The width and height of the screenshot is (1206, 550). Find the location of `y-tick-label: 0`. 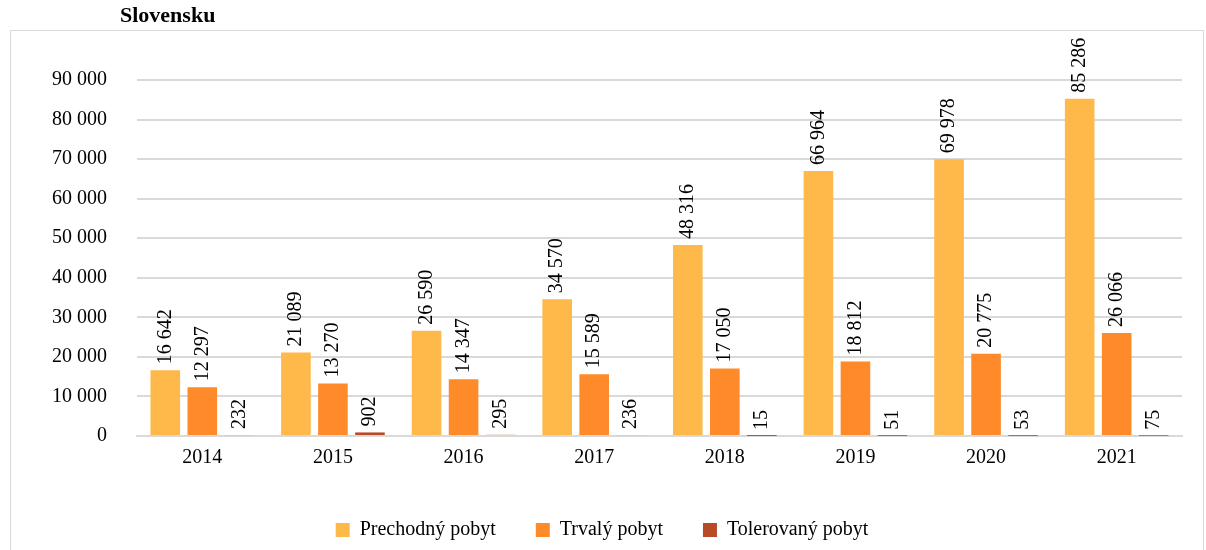

y-tick-label: 0 is located at coordinates (102, 434).